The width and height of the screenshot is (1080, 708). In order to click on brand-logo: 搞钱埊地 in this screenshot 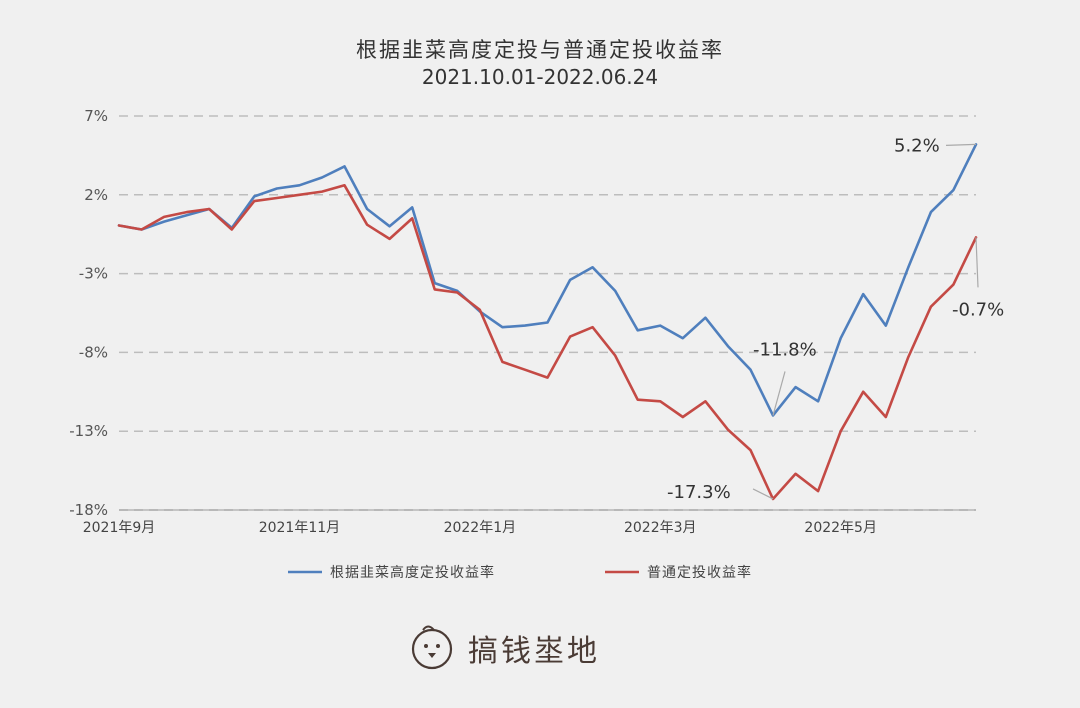, I will do `click(505, 647)`.